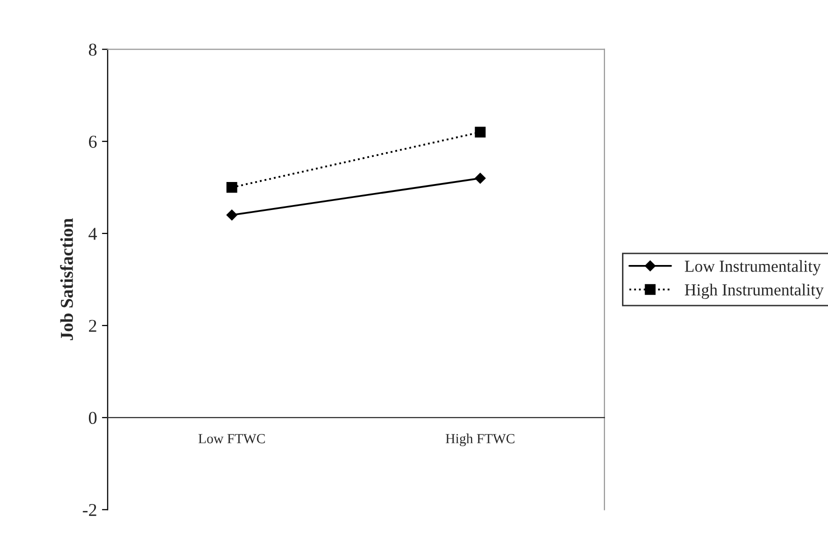  Describe the element at coordinates (89, 510) in the screenshot. I see `y-tick-label: -2` at that location.